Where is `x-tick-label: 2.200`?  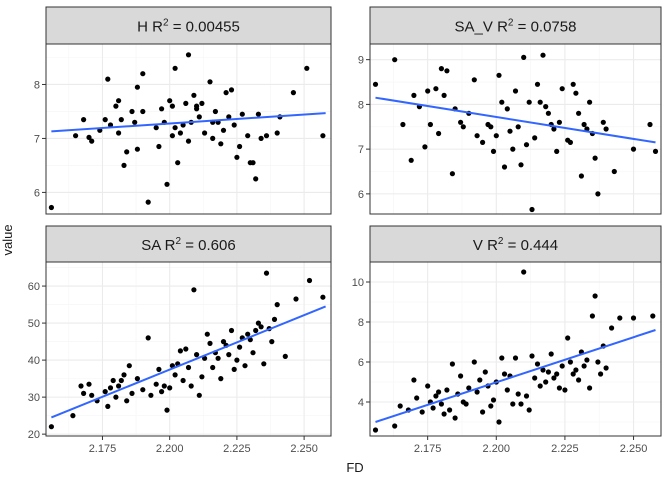
x-tick-label: 2.200 is located at coordinates (497, 449).